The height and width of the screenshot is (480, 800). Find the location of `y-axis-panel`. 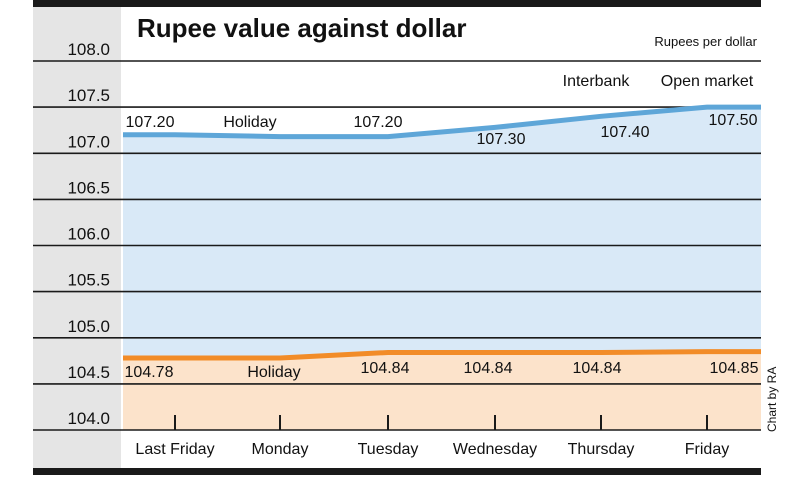

y-axis-panel is located at coordinates (77, 237).